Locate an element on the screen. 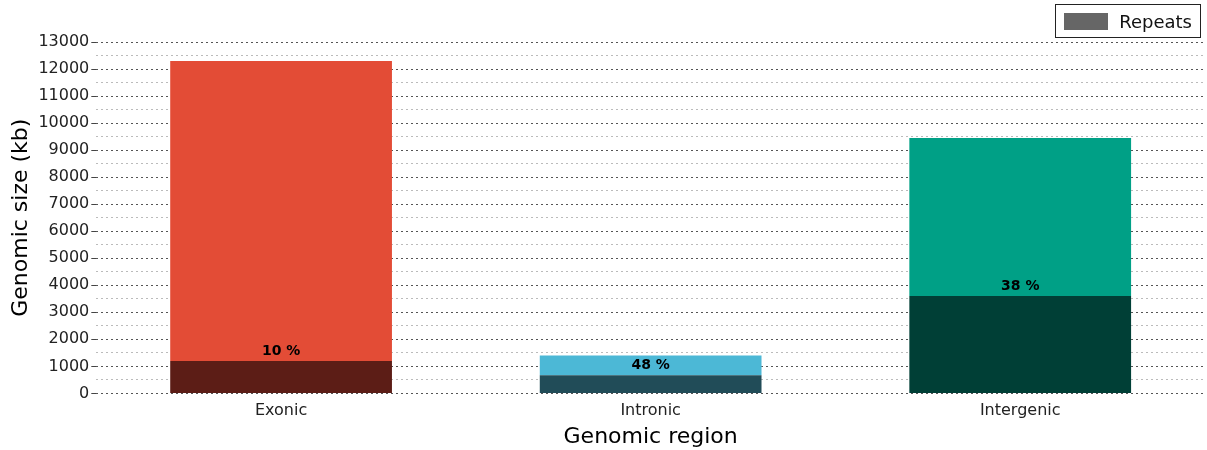 The height and width of the screenshot is (450, 1207). y-tick-label: 0 is located at coordinates (84, 392).